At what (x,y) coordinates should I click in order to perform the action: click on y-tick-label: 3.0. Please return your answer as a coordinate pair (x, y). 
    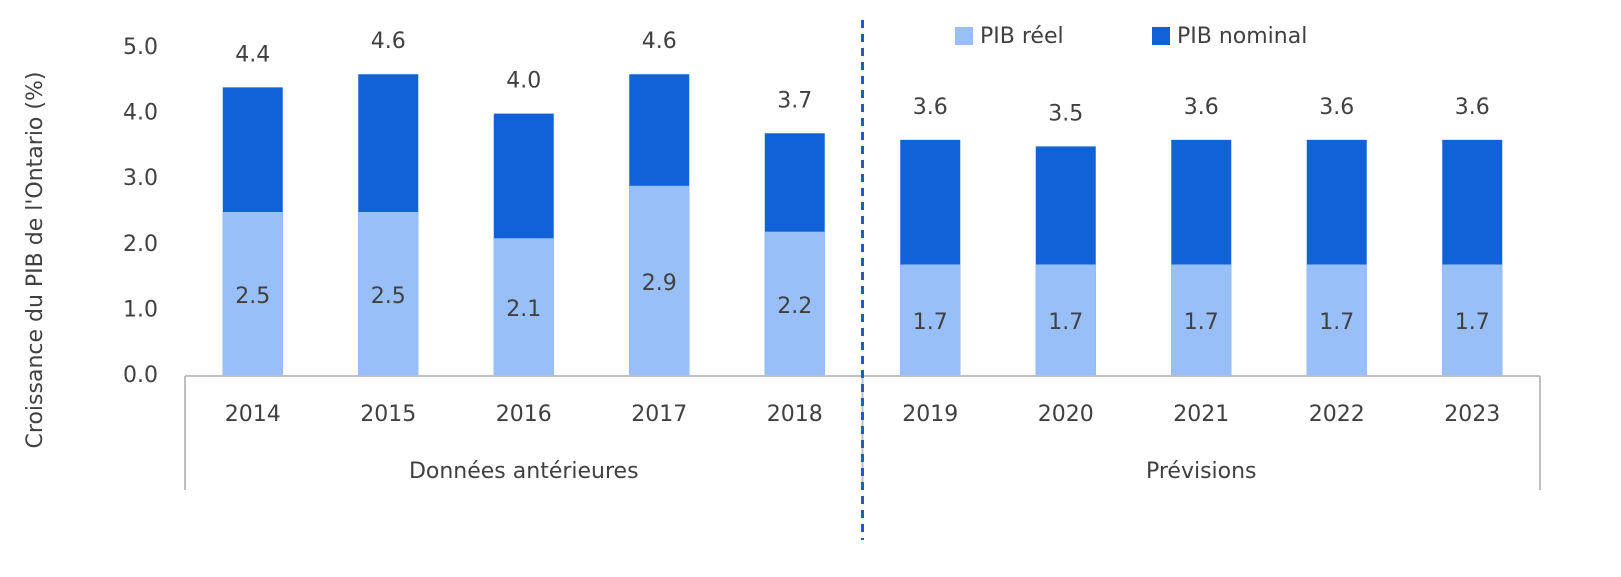
    Looking at the image, I should click on (140, 178).